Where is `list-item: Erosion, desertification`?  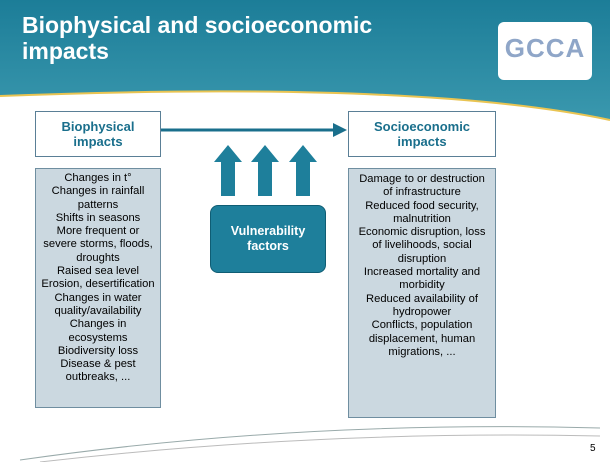 list-item: Erosion, desertification is located at coordinates (98, 284).